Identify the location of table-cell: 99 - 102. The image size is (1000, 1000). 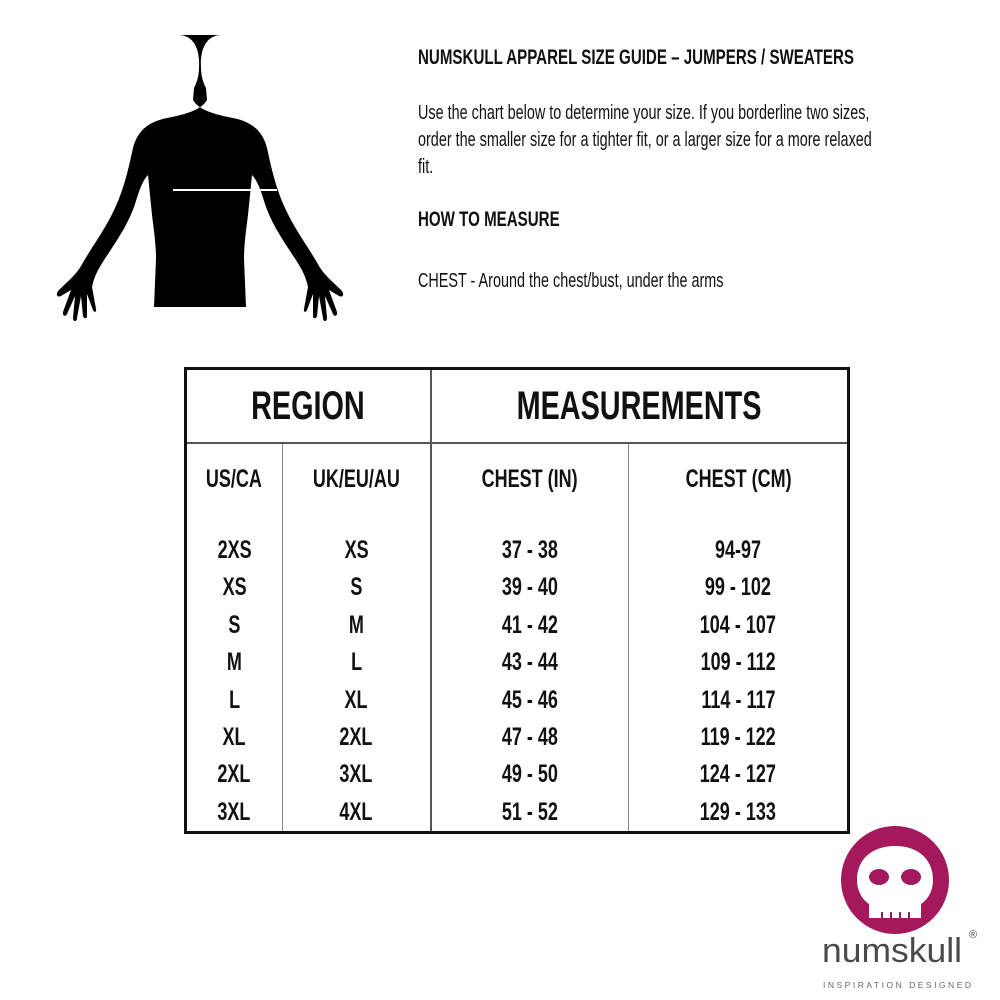
(738, 587).